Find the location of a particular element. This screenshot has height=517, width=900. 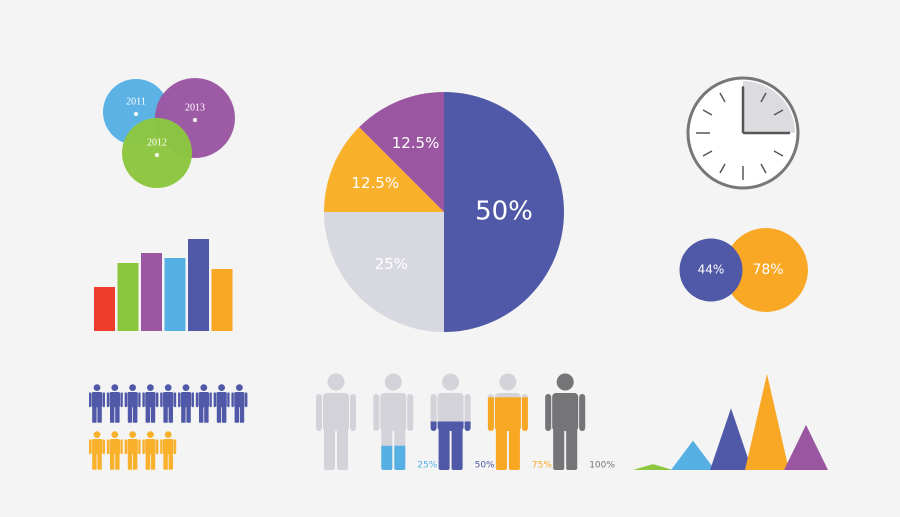

pie-slice is located at coordinates (384, 272).